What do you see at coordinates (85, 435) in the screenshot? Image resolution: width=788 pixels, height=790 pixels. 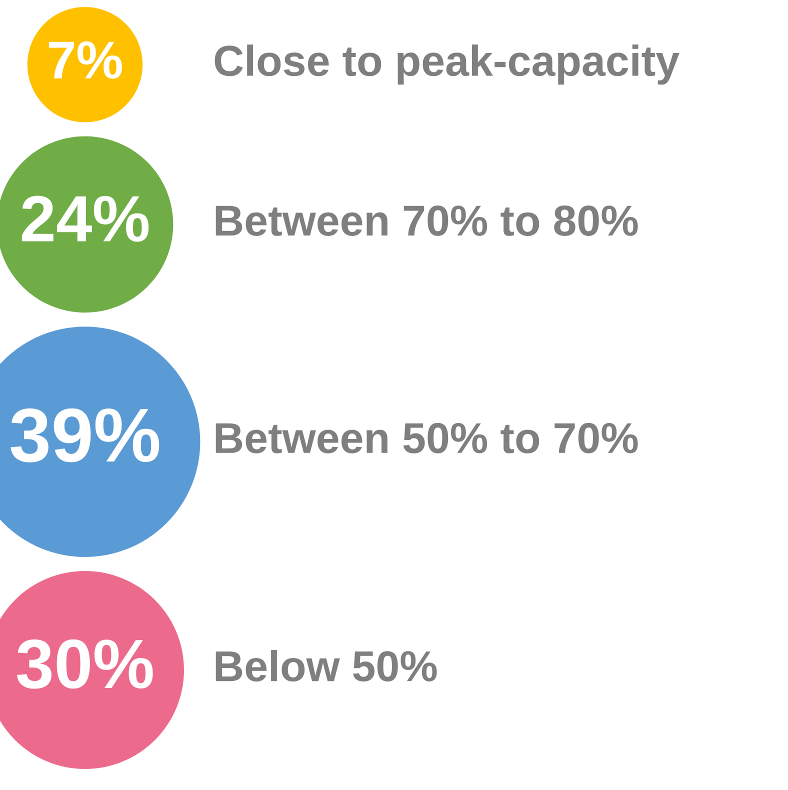 I see `data-label: 39%` at bounding box center [85, 435].